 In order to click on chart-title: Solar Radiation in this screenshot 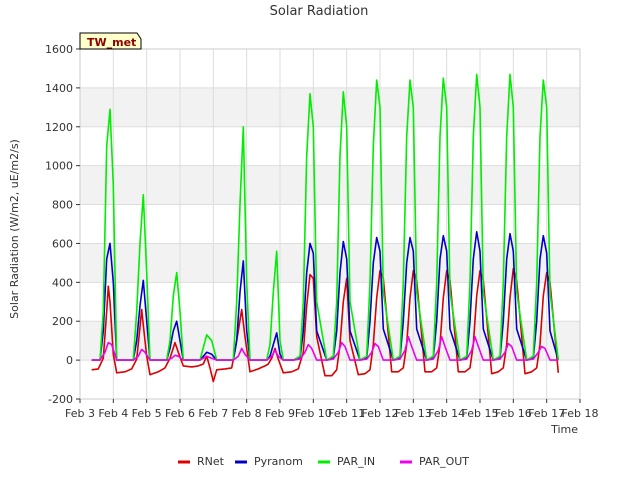, I will do `click(319, 11)`.